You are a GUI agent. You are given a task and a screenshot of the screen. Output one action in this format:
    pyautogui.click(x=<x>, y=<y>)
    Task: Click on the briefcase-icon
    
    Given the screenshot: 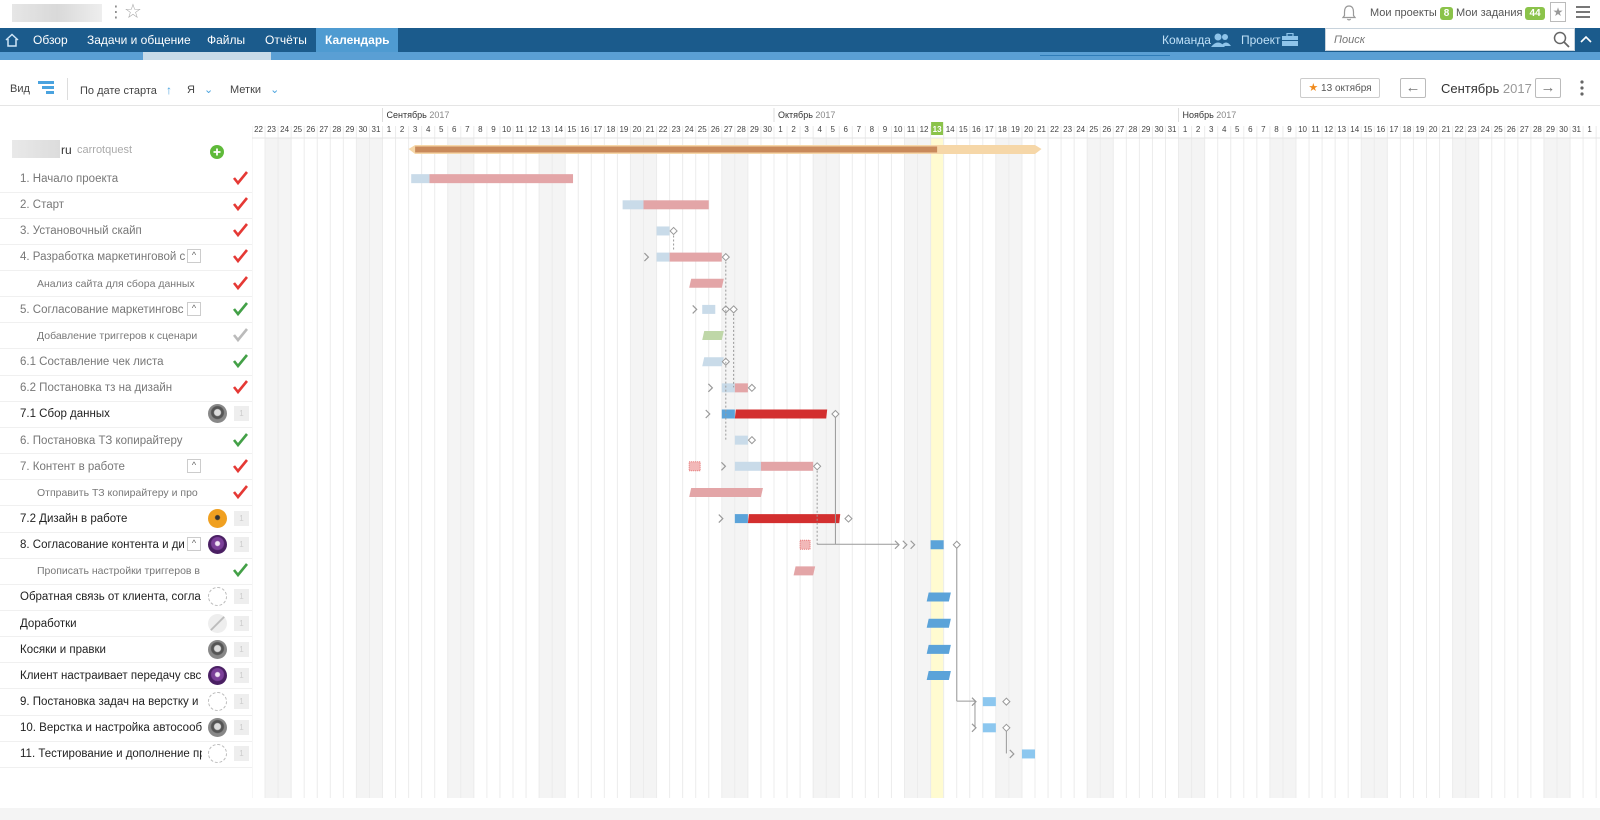 What is the action you would take?
    pyautogui.click(x=1290, y=40)
    